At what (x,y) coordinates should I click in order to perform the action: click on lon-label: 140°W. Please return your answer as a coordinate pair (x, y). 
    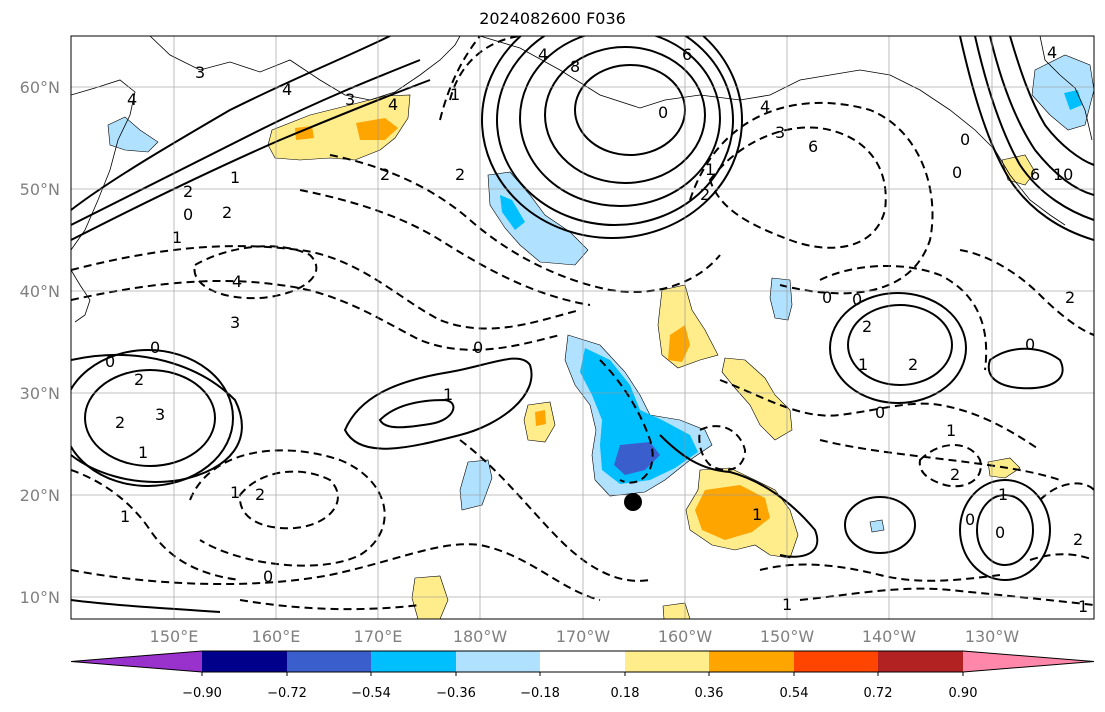
    Looking at the image, I should click on (889, 636).